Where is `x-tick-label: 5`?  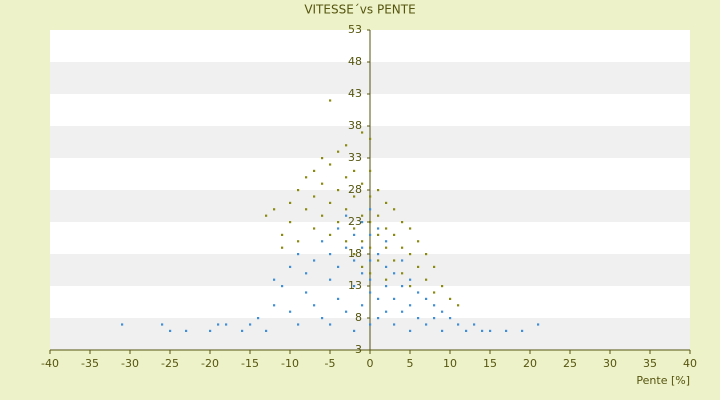 x-tick-label: 5 is located at coordinates (410, 363).